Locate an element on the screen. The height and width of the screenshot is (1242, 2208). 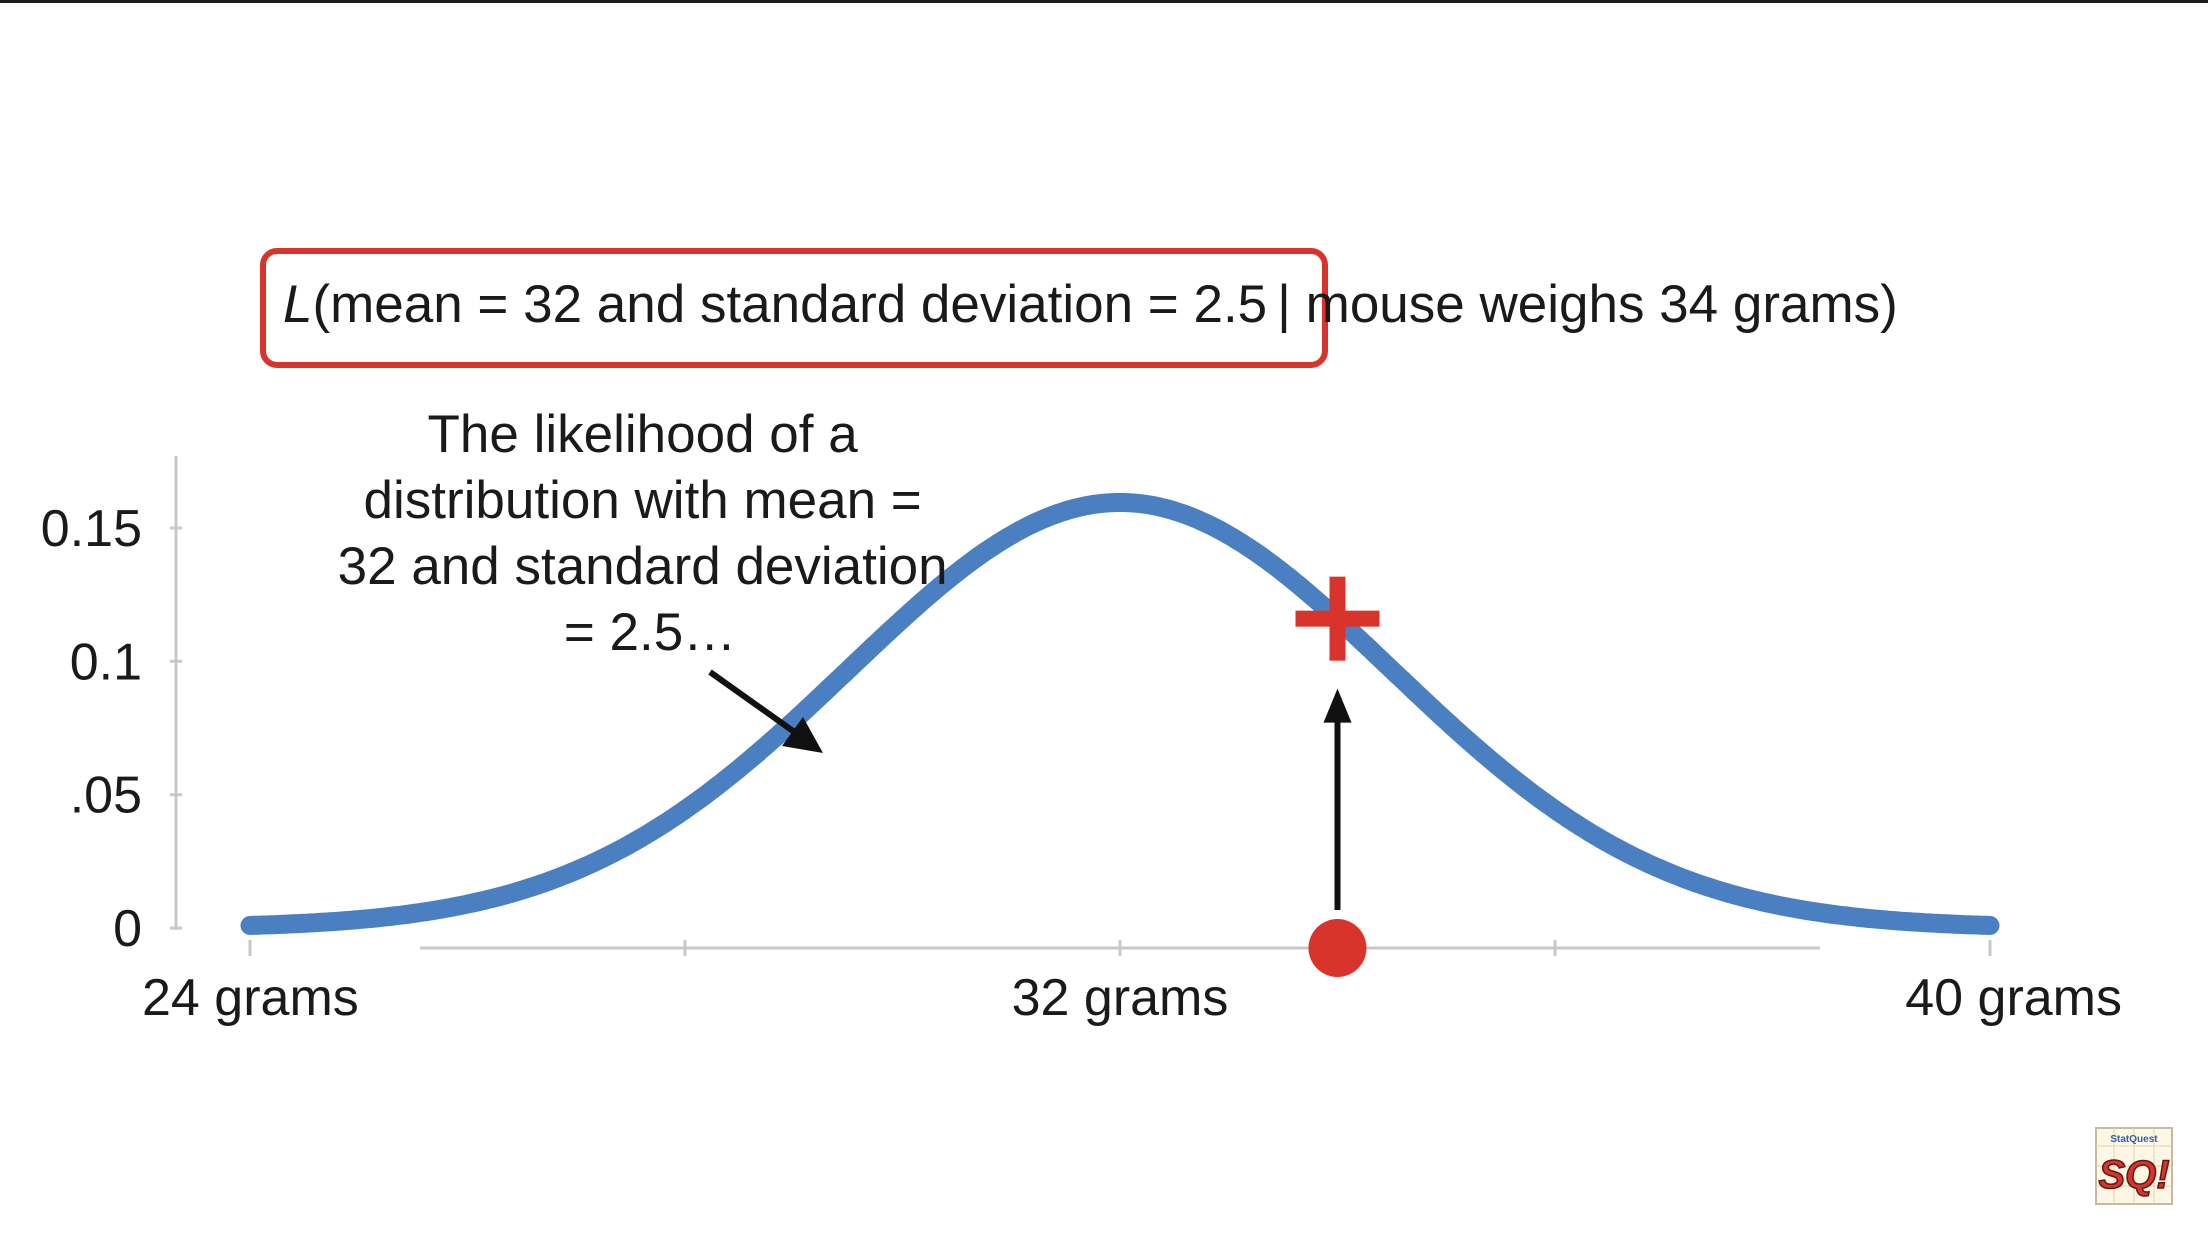
x-tick-label: 40 grams is located at coordinates (2013, 998).